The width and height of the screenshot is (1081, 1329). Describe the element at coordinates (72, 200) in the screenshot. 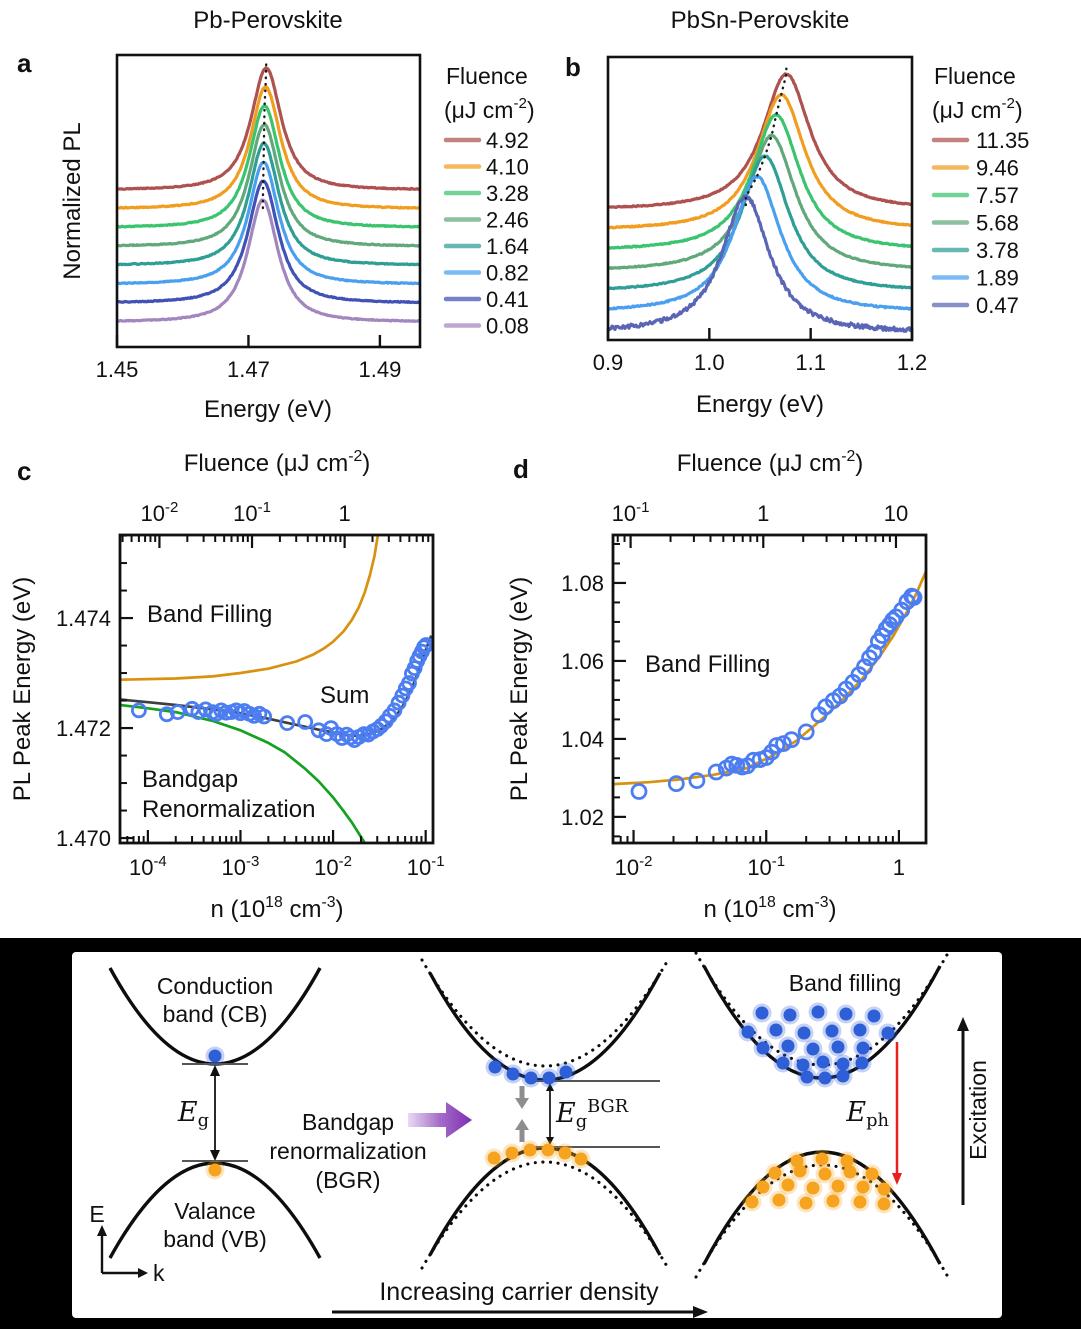

I see `panel-a-ylabel: Normalized PL` at that location.